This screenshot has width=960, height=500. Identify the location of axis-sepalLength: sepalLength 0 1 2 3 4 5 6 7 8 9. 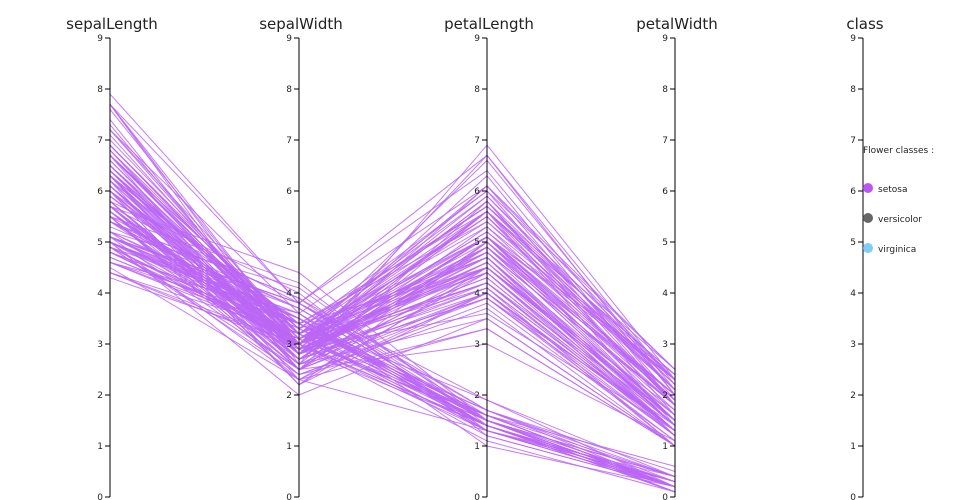
(112, 257).